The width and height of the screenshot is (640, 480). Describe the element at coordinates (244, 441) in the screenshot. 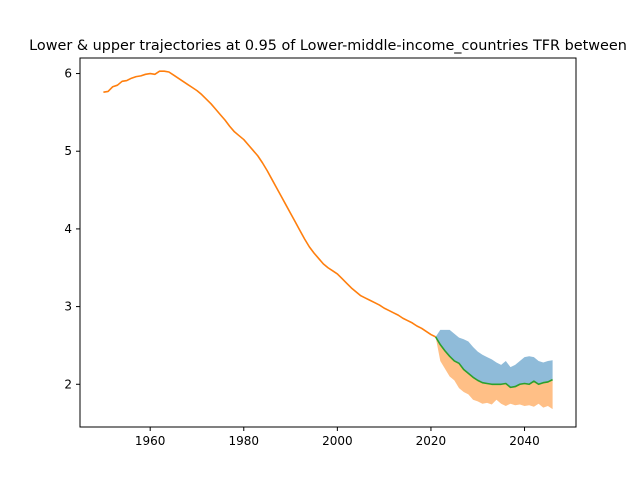

I see `x-tick-label: 1980` at that location.